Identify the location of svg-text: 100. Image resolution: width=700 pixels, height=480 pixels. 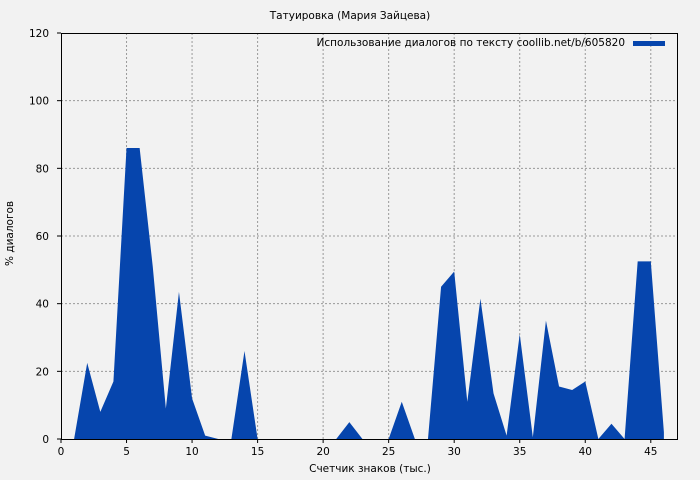
(39, 102).